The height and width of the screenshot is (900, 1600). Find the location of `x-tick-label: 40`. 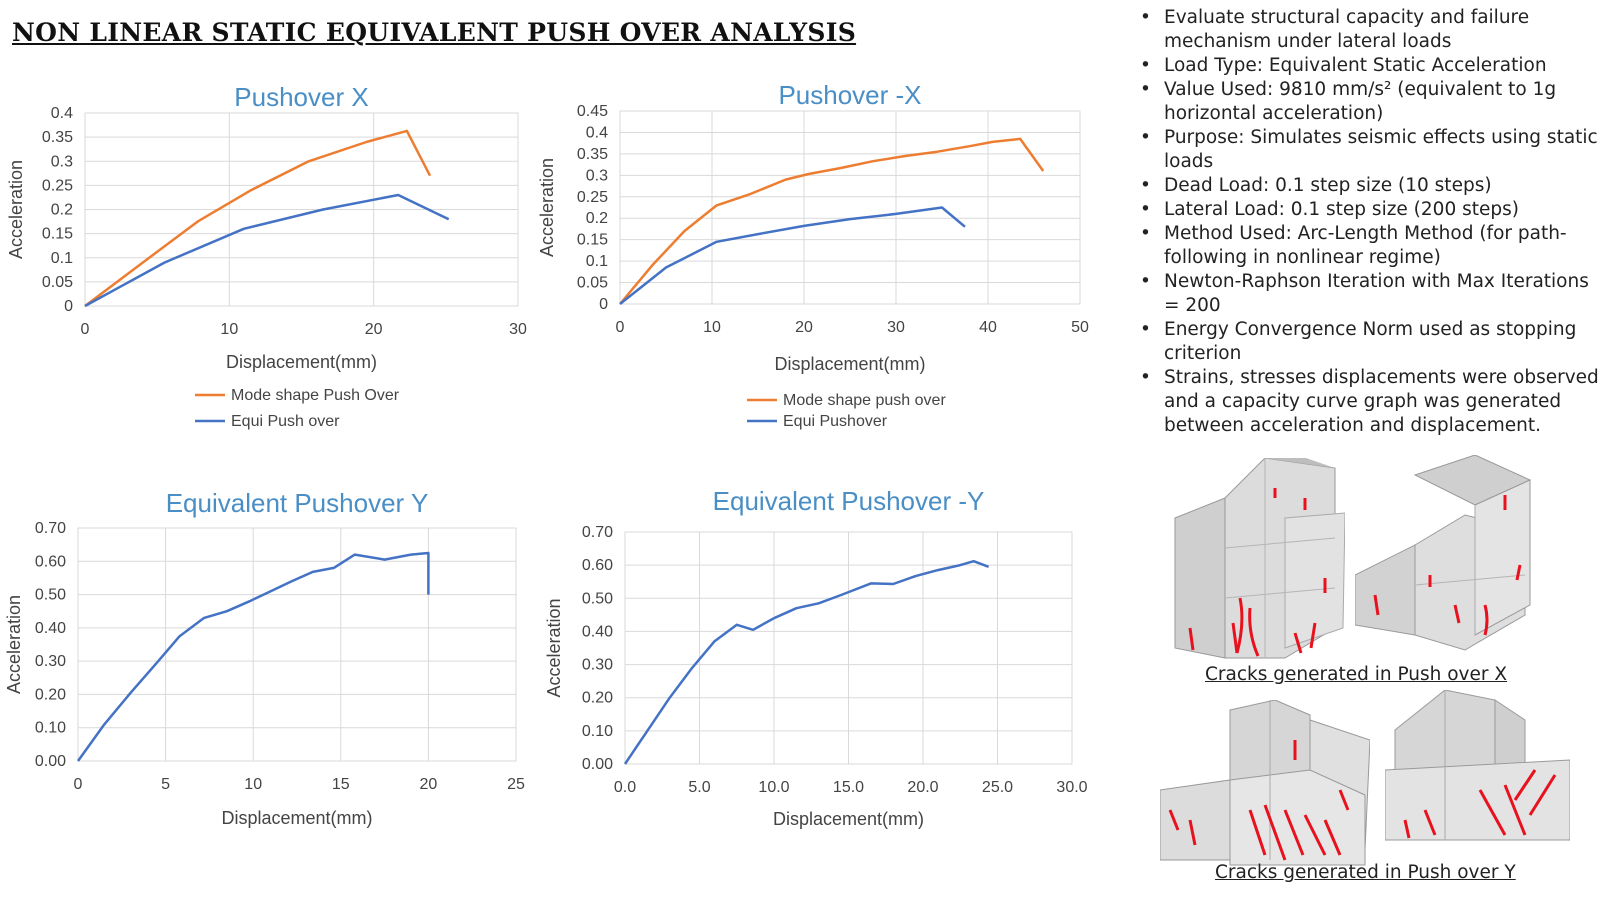

x-tick-label: 40 is located at coordinates (988, 327).